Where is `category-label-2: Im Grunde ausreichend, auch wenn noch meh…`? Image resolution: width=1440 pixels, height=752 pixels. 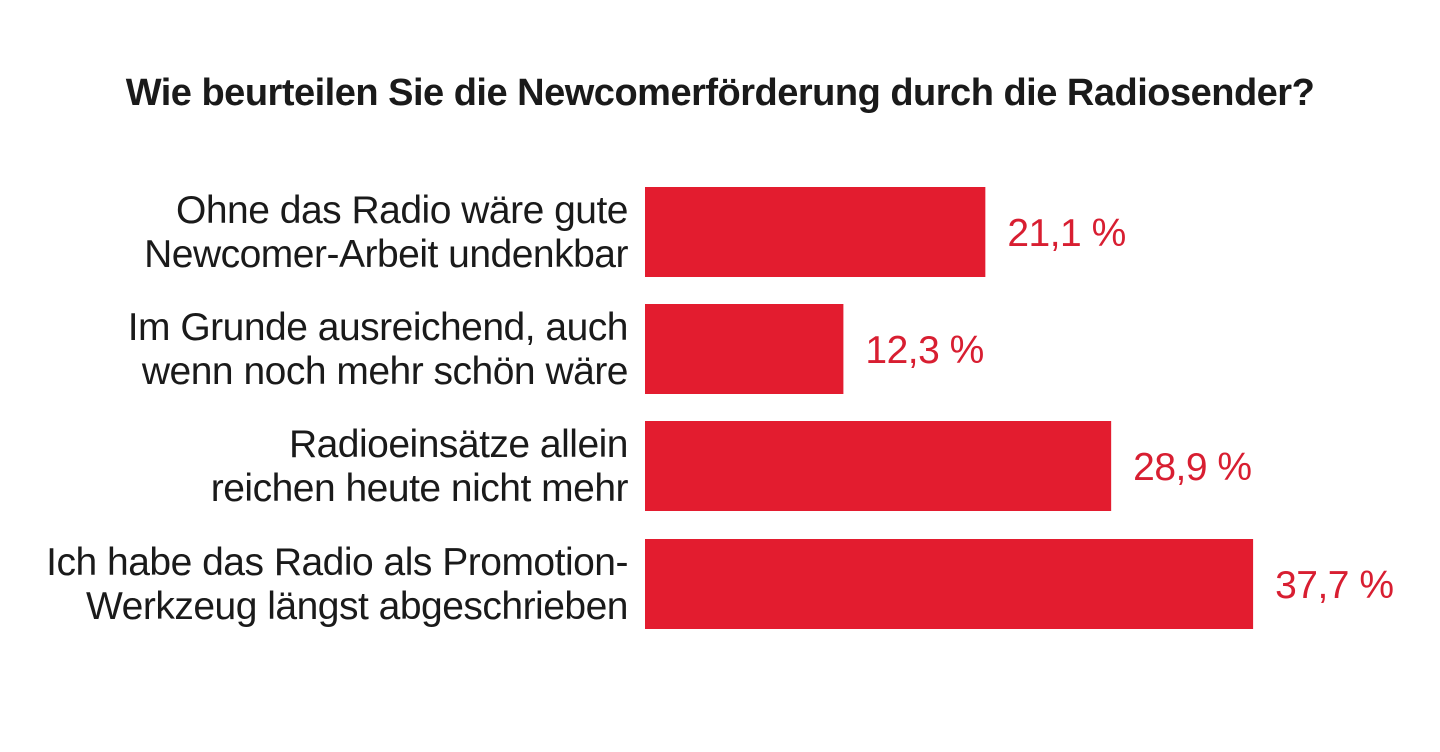 category-label-2: Im Grunde ausreichend, auch wenn noch meh… is located at coordinates (378, 349).